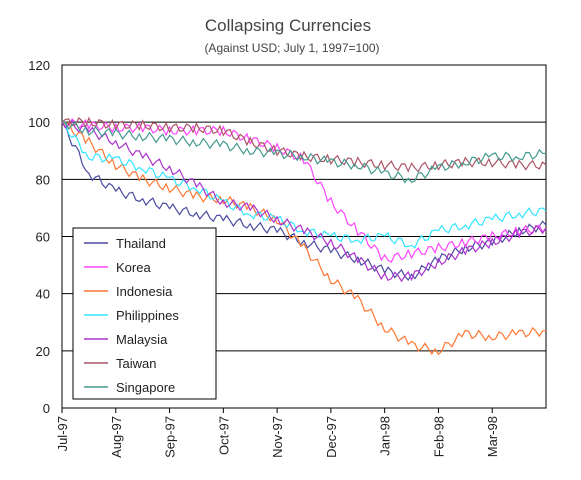 Image resolution: width=581 pixels, height=480 pixels. Describe the element at coordinates (62, 433) in the screenshot. I see `x-tick-label: Jul-97` at that location.